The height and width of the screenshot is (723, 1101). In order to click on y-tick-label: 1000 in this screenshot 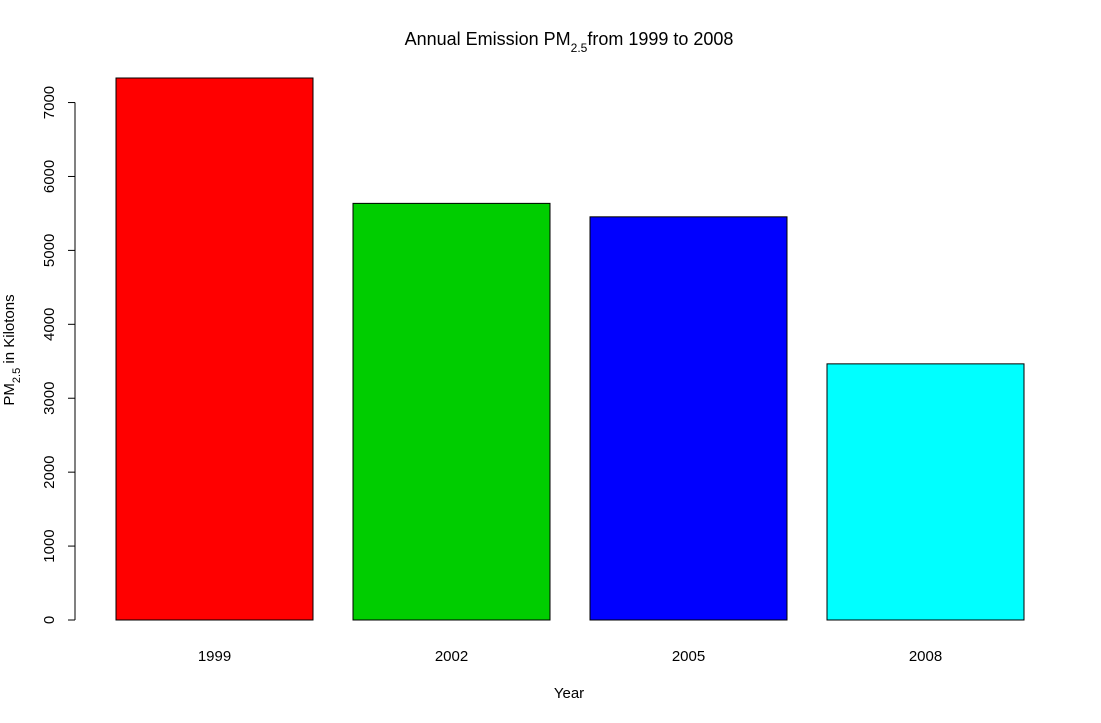, I will do `click(49, 545)`.